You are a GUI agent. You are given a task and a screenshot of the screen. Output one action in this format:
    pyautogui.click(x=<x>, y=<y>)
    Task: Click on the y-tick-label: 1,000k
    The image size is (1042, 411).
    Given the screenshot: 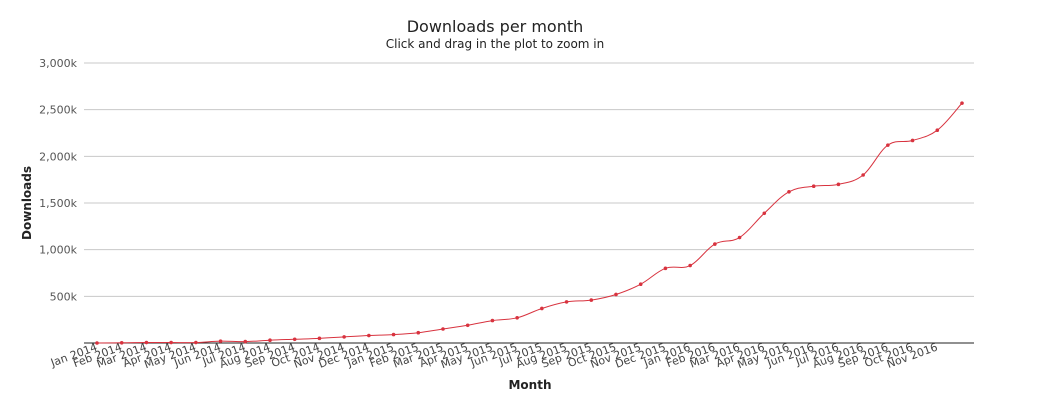 What is the action you would take?
    pyautogui.click(x=58, y=250)
    